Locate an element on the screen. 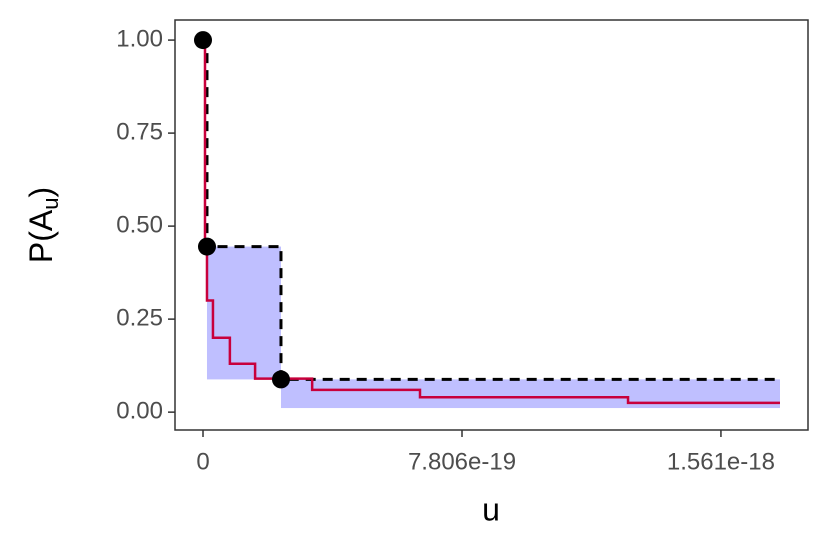 The height and width of the screenshot is (554, 830). y-tick-label: 0.75 is located at coordinates (139, 131).